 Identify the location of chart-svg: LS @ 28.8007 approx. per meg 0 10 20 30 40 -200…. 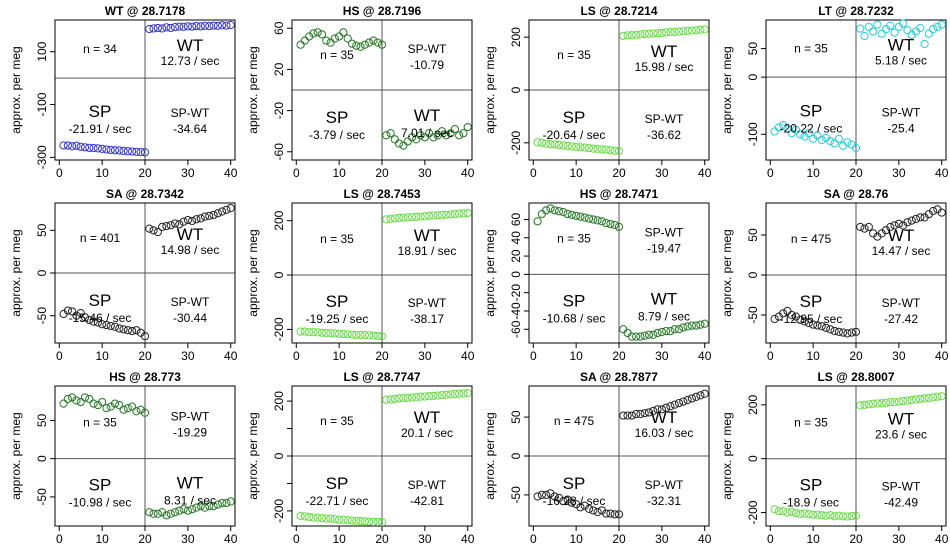
(834, 458).